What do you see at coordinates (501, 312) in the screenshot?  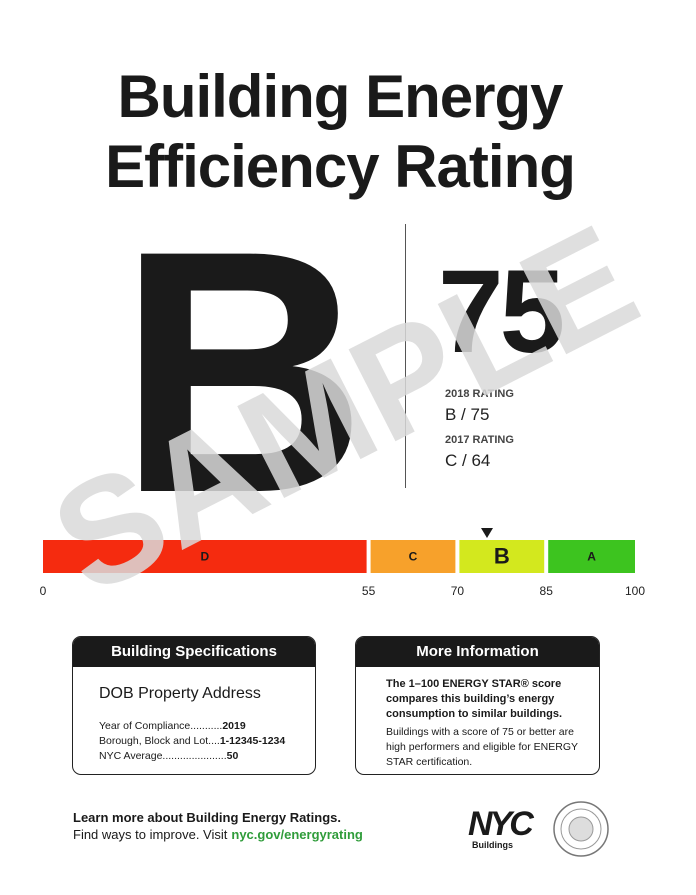 I see `score: 75` at bounding box center [501, 312].